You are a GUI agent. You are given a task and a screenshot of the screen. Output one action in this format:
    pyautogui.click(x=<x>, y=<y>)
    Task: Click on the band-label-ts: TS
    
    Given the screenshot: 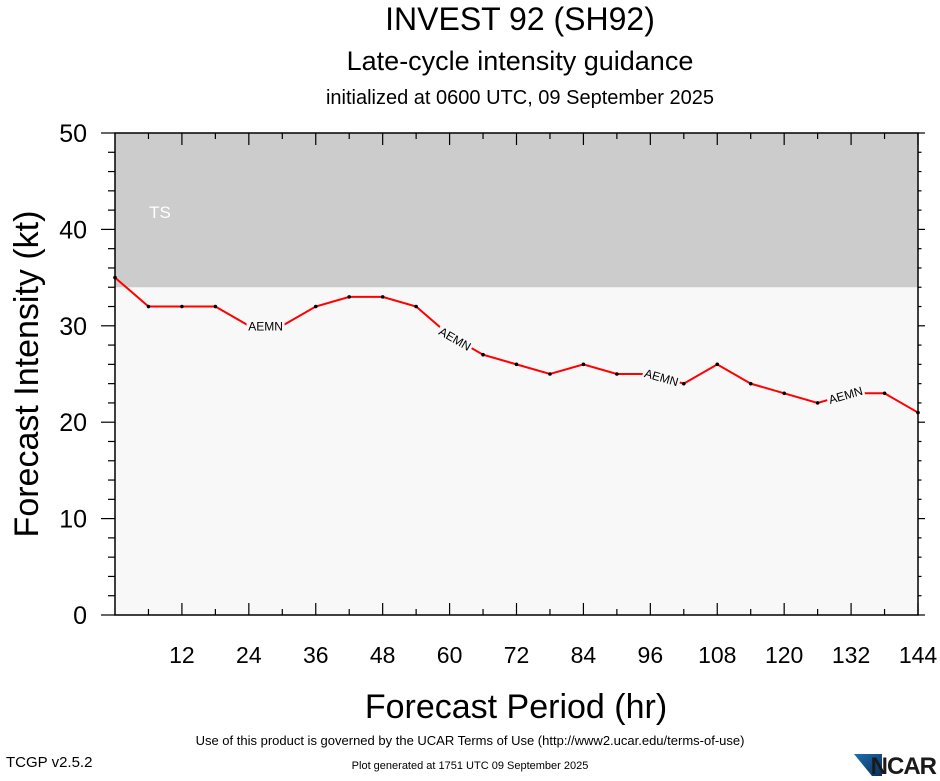 What is the action you would take?
    pyautogui.click(x=160, y=212)
    